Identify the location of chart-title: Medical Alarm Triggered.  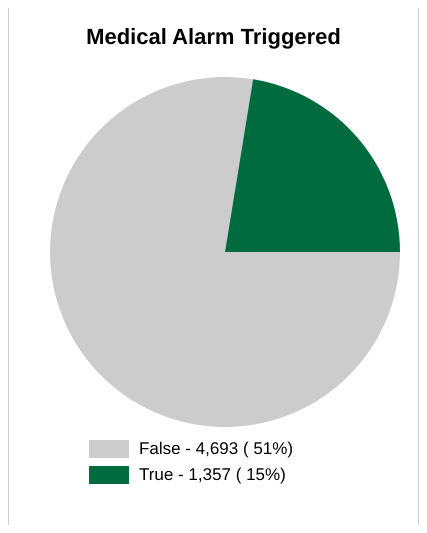
(213, 37).